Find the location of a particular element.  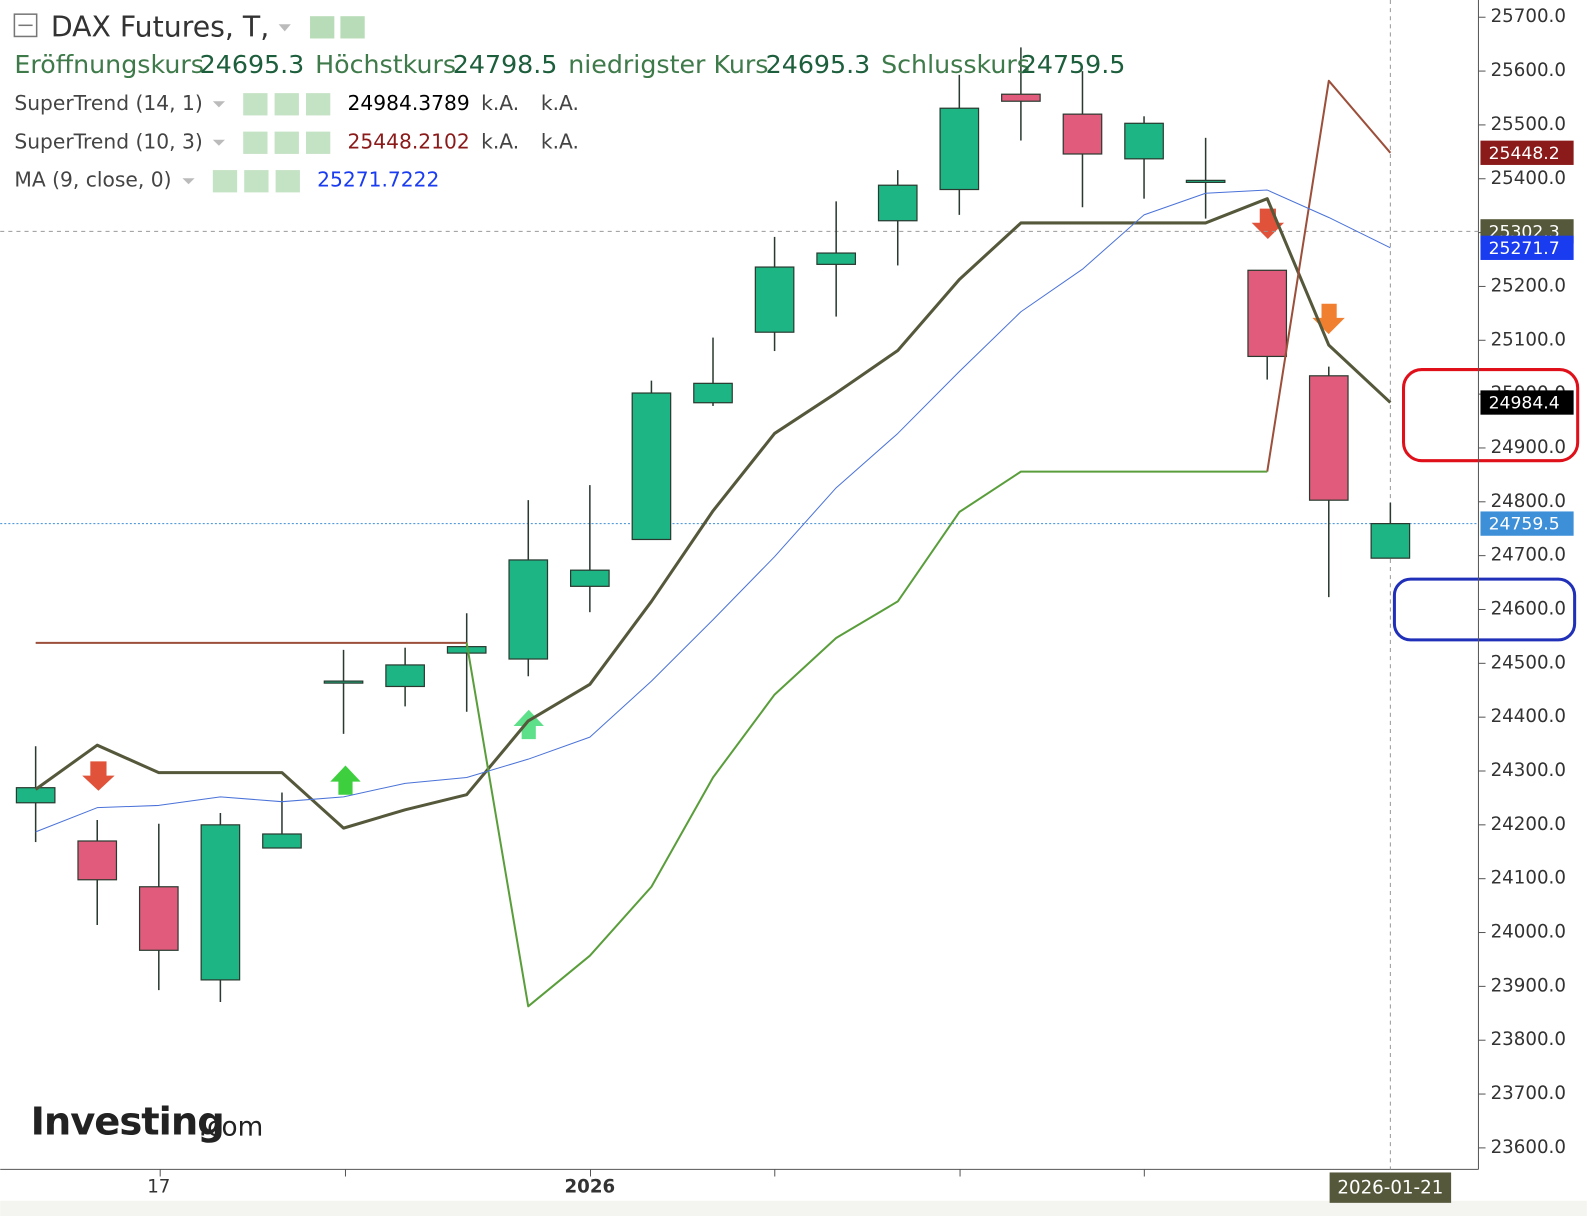

y-tick-label: 25100.0 is located at coordinates (1528, 339).